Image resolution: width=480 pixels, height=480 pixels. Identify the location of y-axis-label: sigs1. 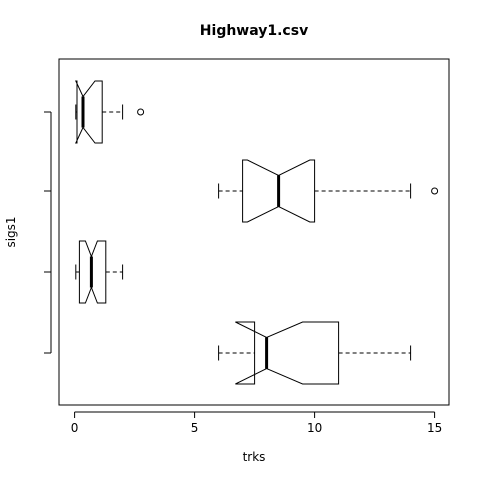
(11, 231).